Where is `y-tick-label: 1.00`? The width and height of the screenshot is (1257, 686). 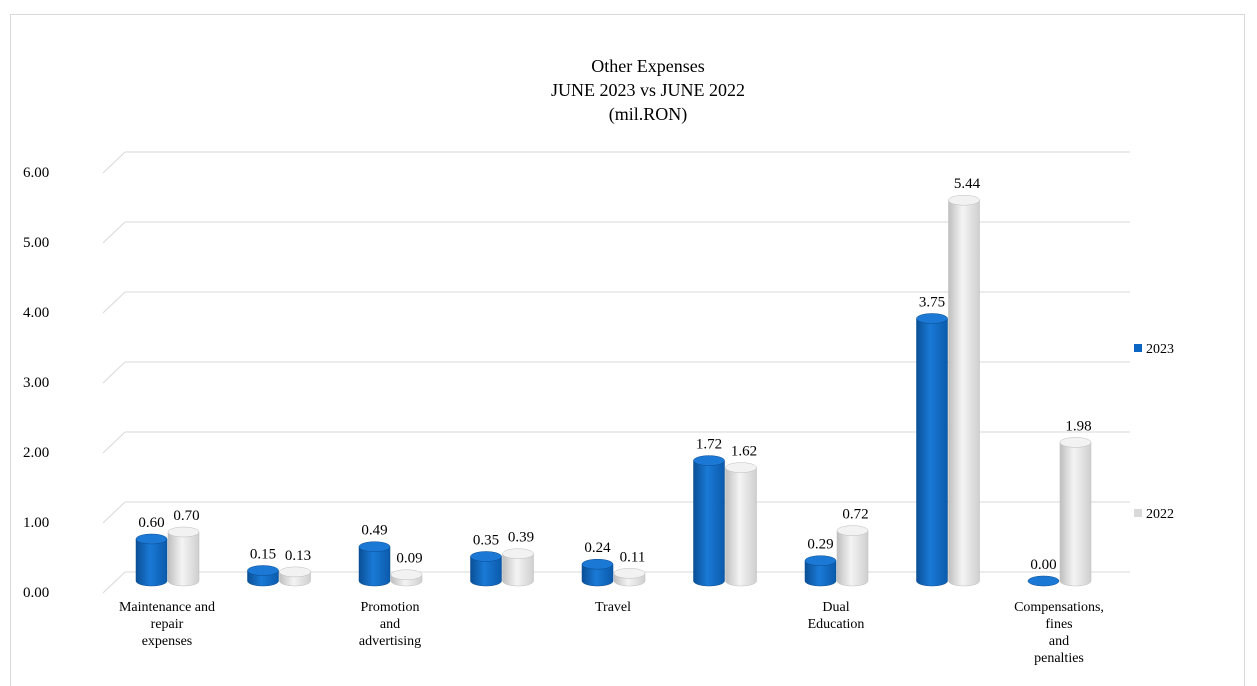
y-tick-label: 1.00 is located at coordinates (36, 523).